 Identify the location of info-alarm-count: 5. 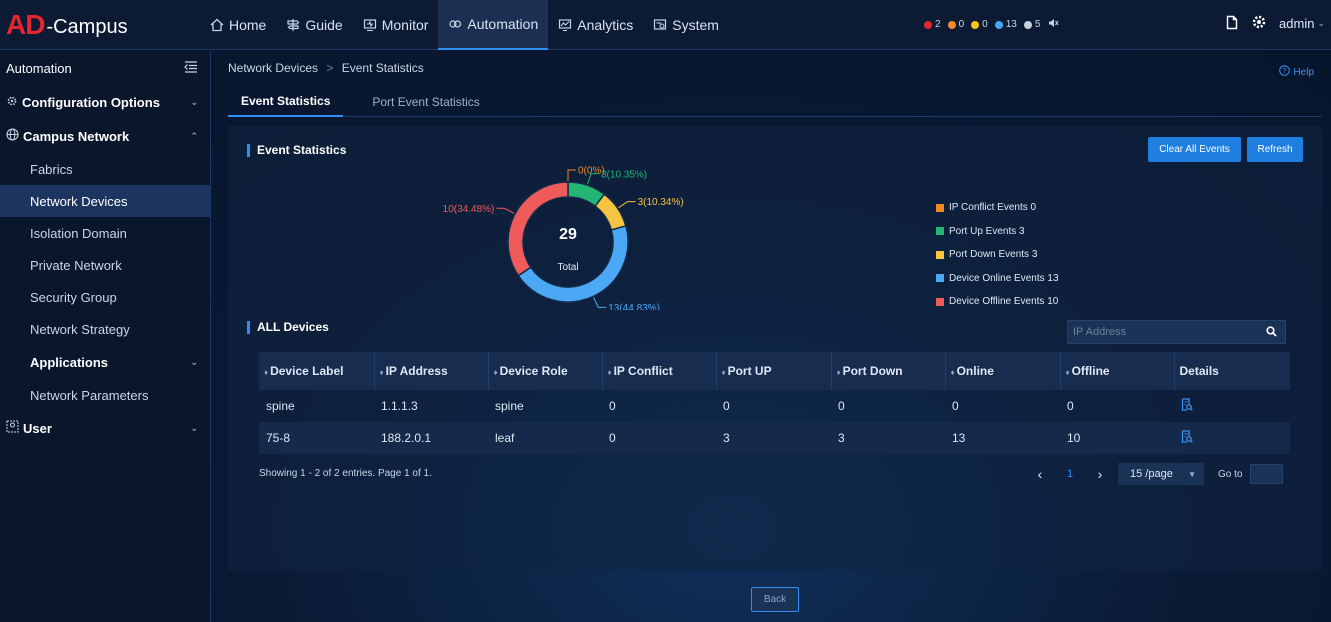
(1037, 24).